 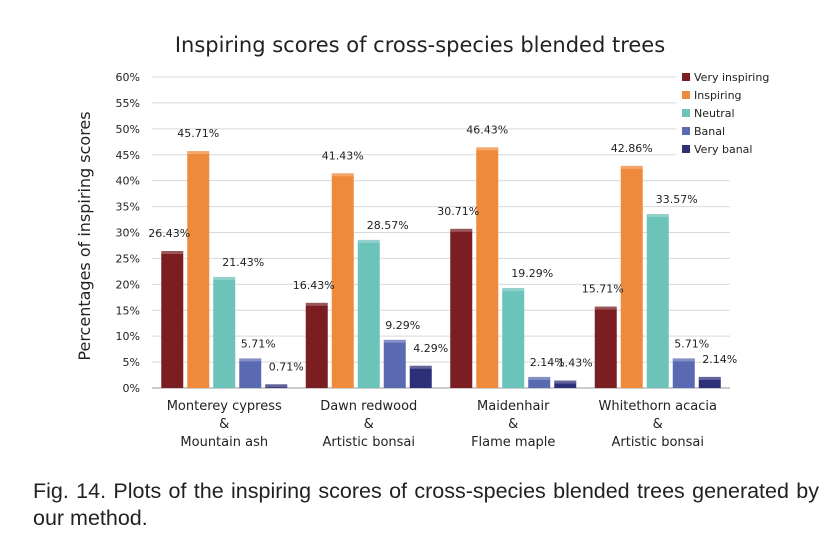 What do you see at coordinates (657, 442) in the screenshot?
I see `category-label: Artistic bonsai` at bounding box center [657, 442].